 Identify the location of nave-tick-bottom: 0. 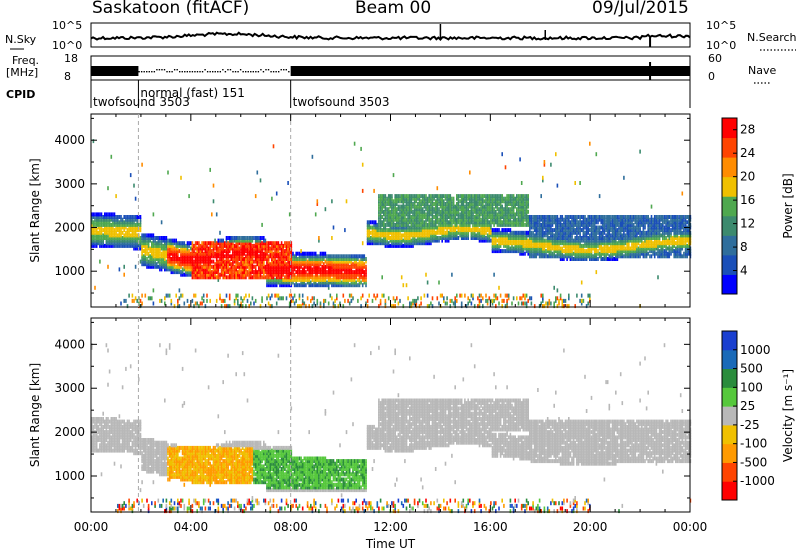
(711, 76).